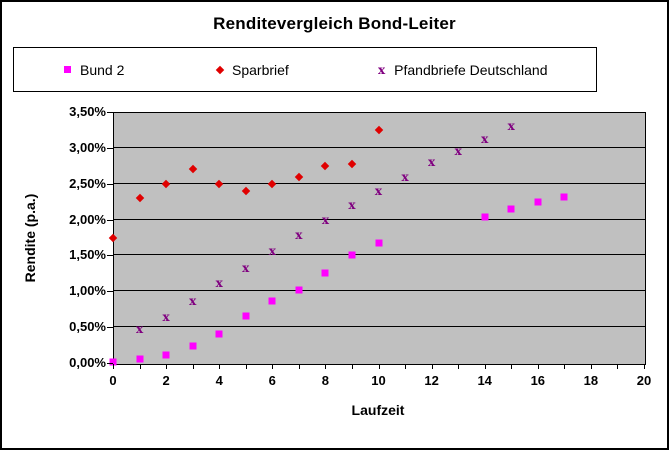 The height and width of the screenshot is (450, 669). What do you see at coordinates (382, 69) in the screenshot?
I see `x-marker-icon: x` at bounding box center [382, 69].